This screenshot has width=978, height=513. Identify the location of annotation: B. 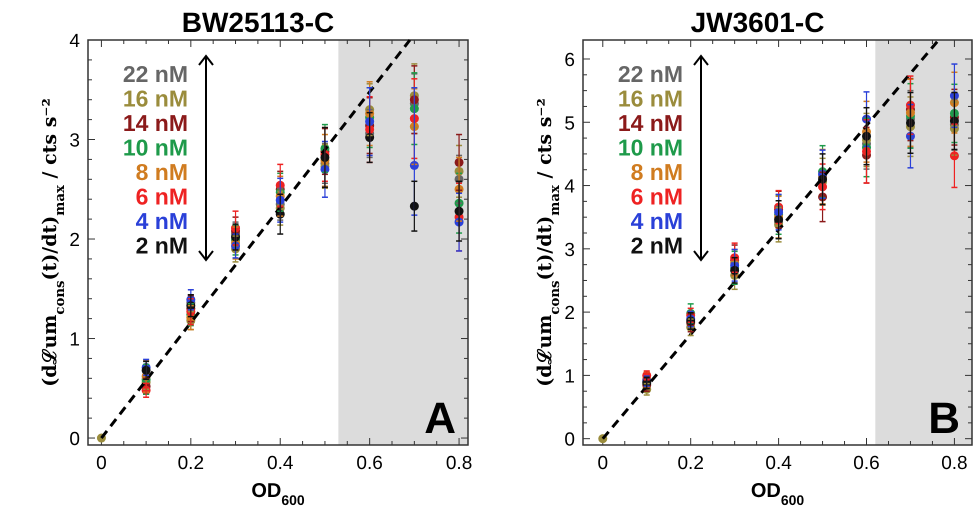
(944, 418).